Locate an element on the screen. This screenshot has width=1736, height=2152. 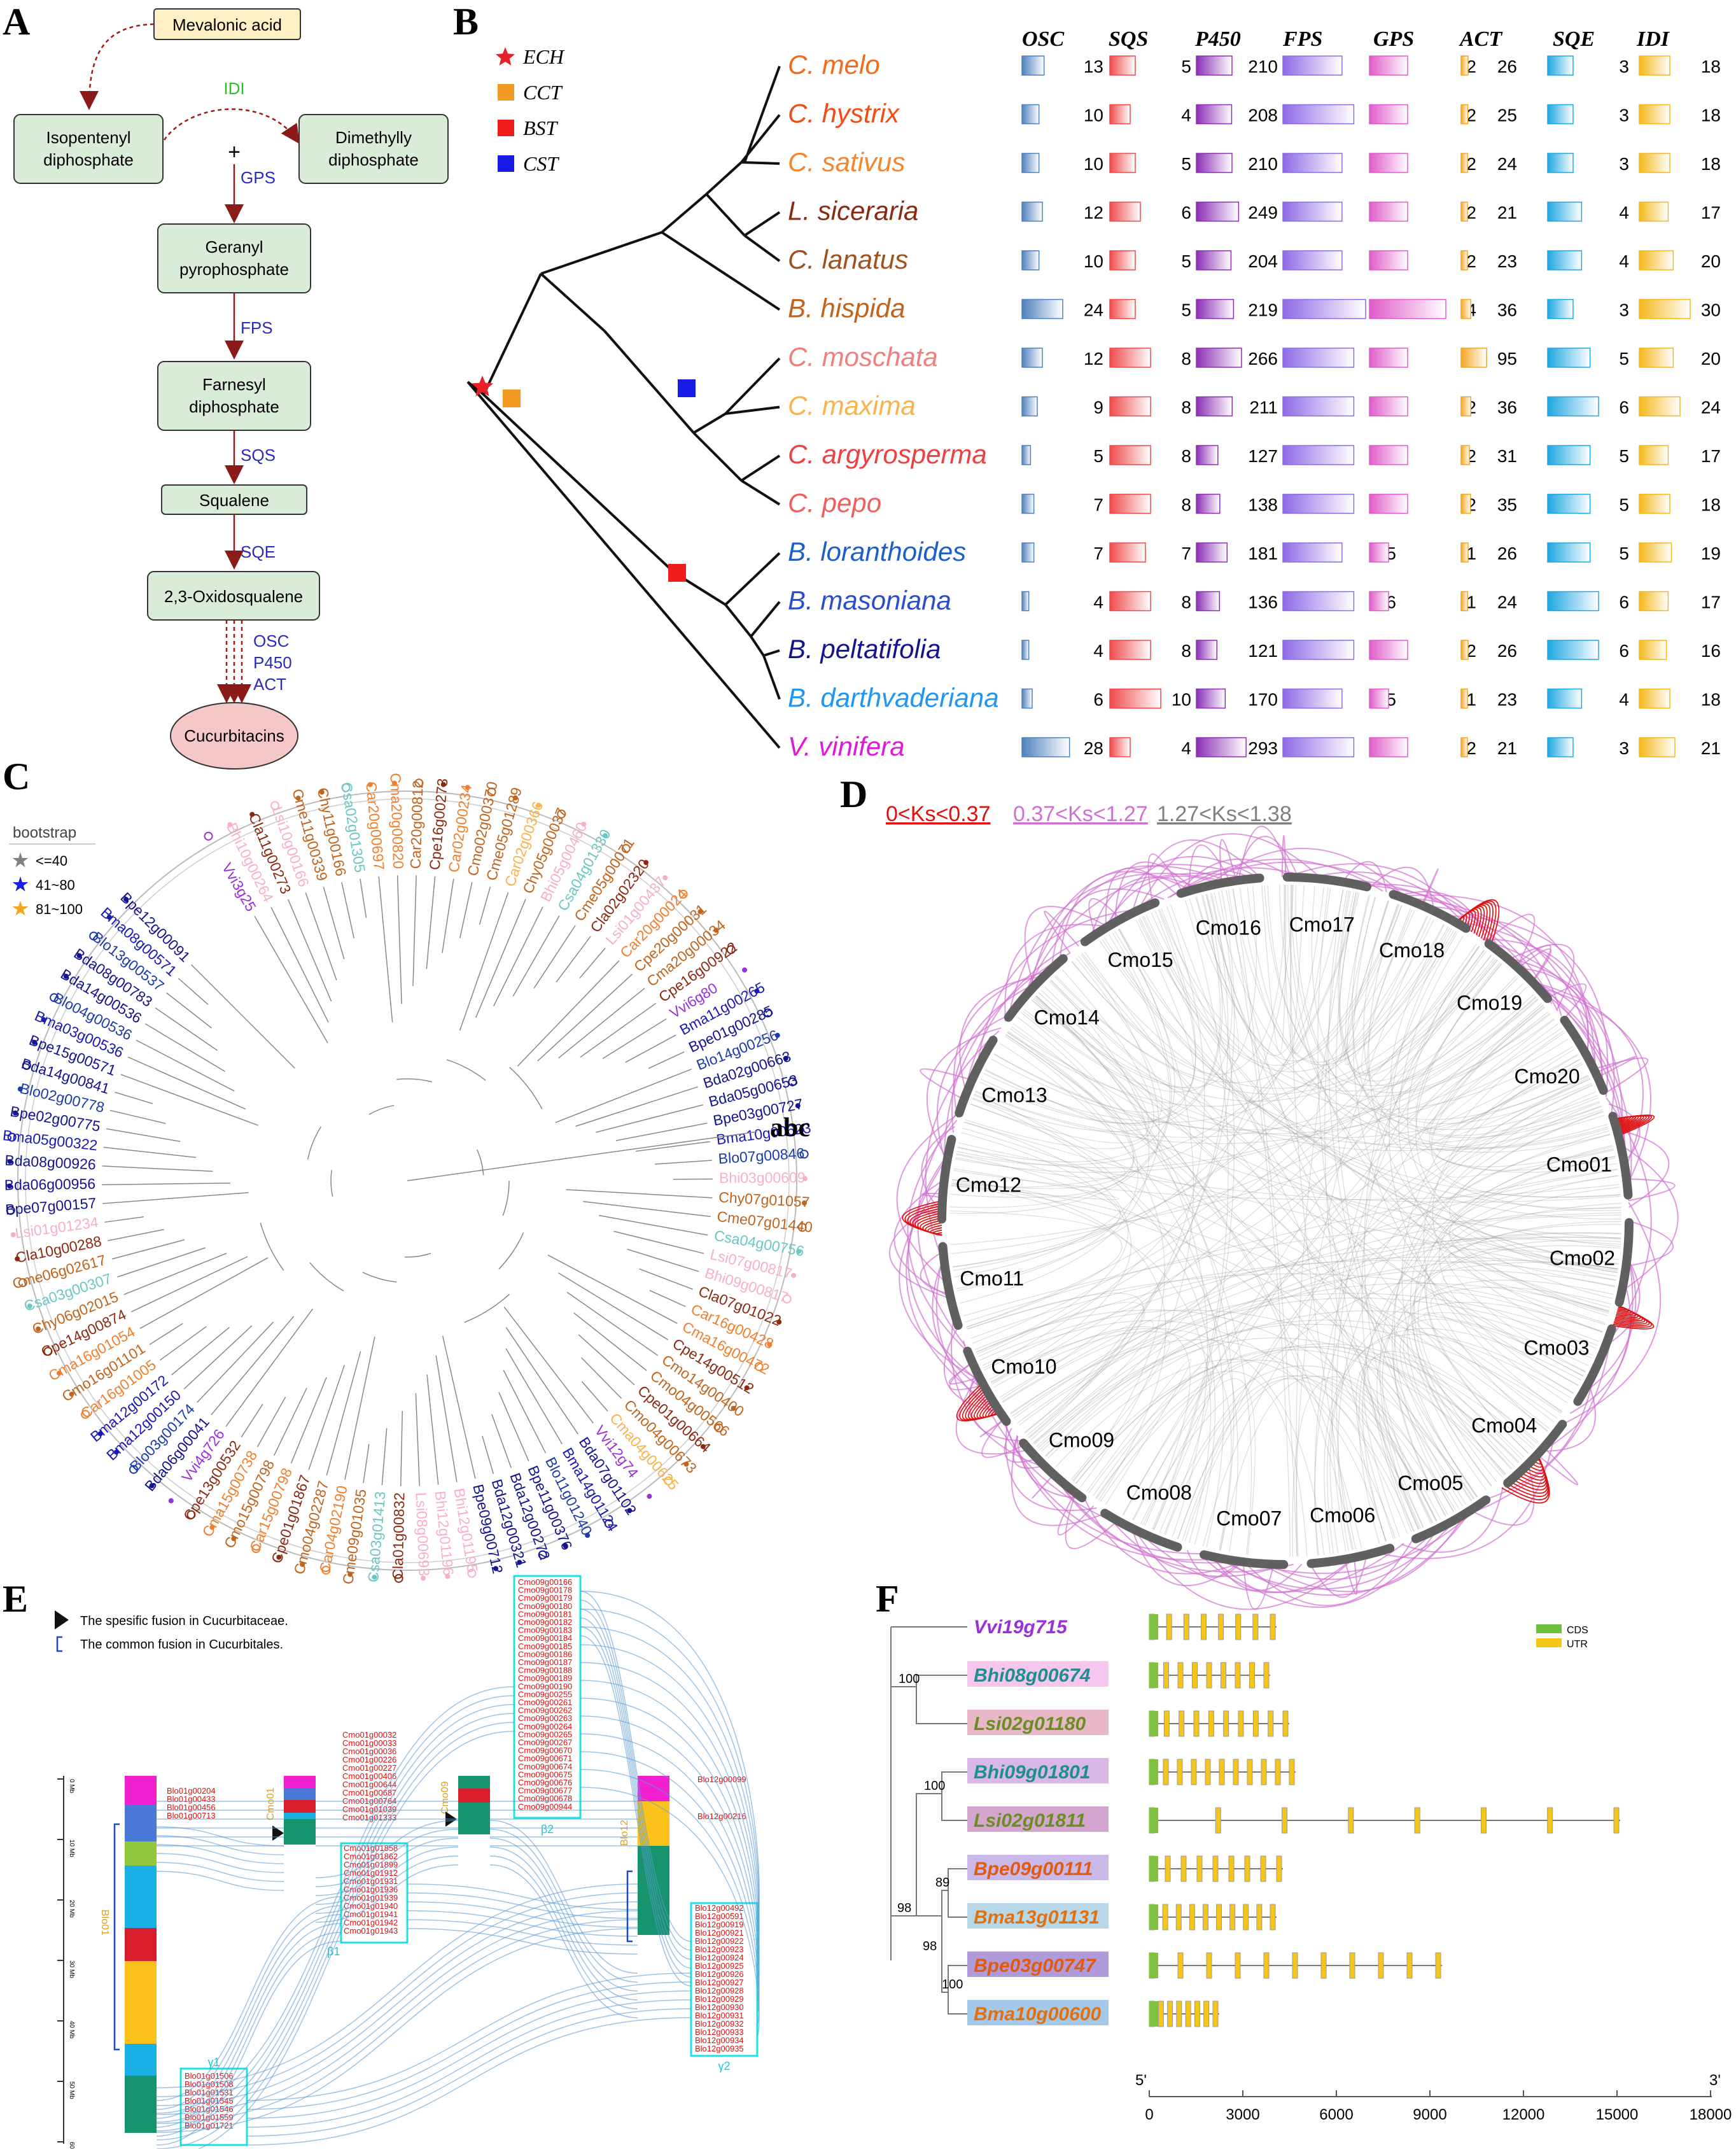
value-sqe-13: 4 is located at coordinates (1624, 700).